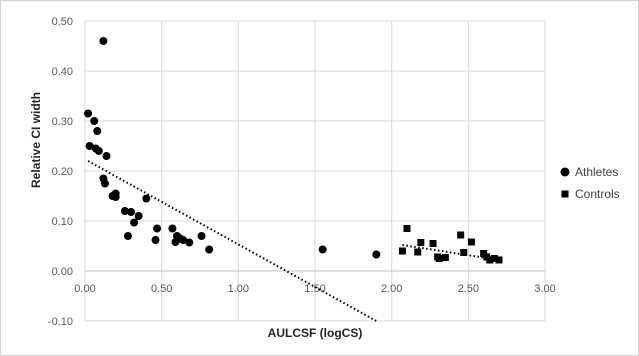 The image size is (639, 356). Describe the element at coordinates (596, 172) in the screenshot. I see `legend-label-athletes: Athletes` at that location.